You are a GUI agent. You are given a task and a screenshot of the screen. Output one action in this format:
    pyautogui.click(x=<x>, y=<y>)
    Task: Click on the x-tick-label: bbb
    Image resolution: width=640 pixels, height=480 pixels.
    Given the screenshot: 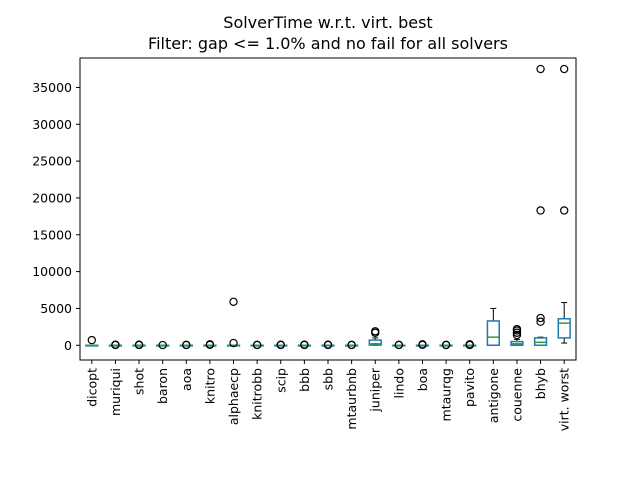 What is the action you would take?
    pyautogui.click(x=304, y=380)
    